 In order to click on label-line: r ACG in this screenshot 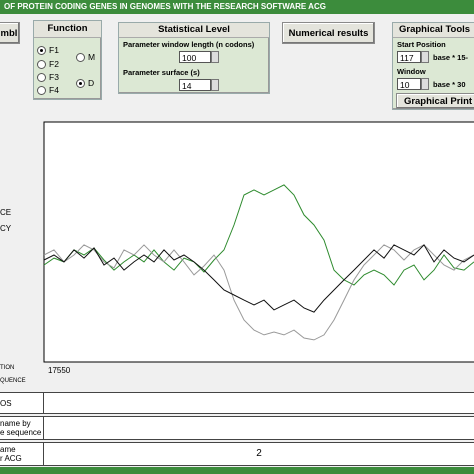, I will do `click(11, 458)`.